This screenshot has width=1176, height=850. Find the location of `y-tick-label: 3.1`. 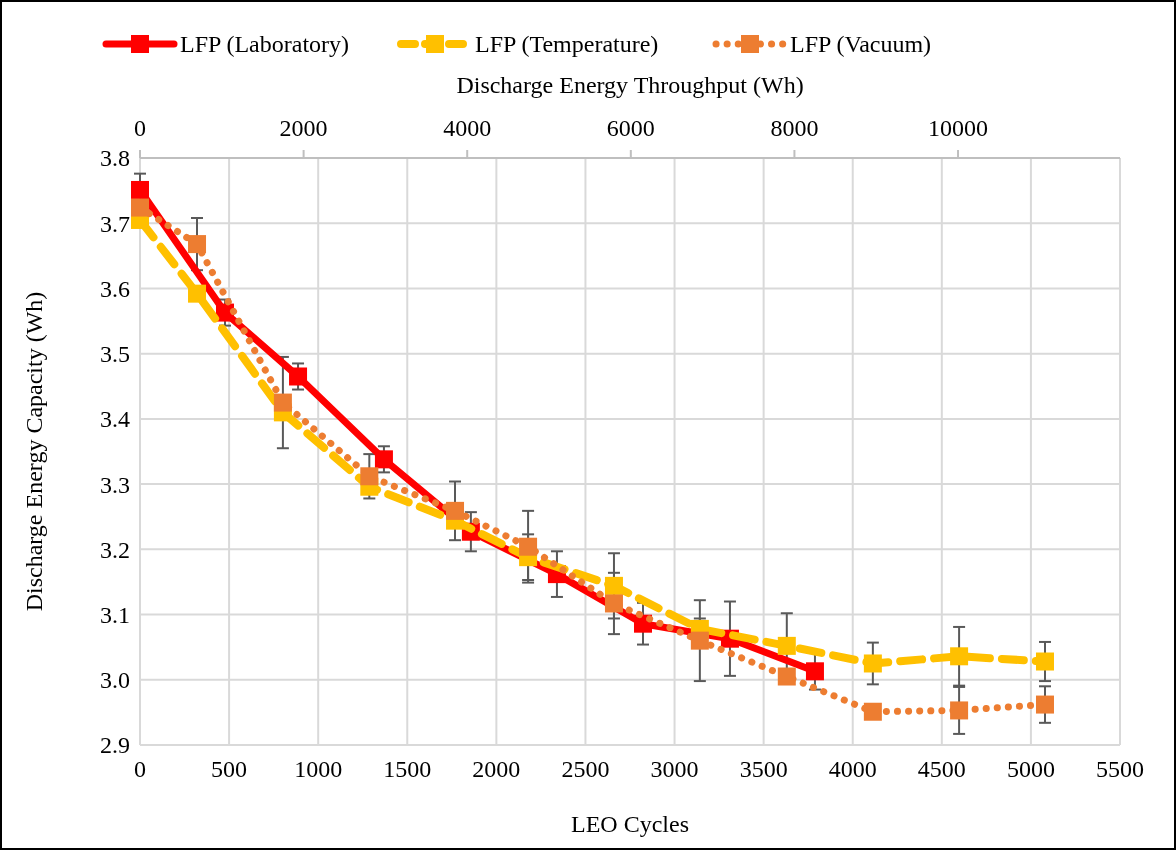

y-tick-label: 3.1 is located at coordinates (115, 614).